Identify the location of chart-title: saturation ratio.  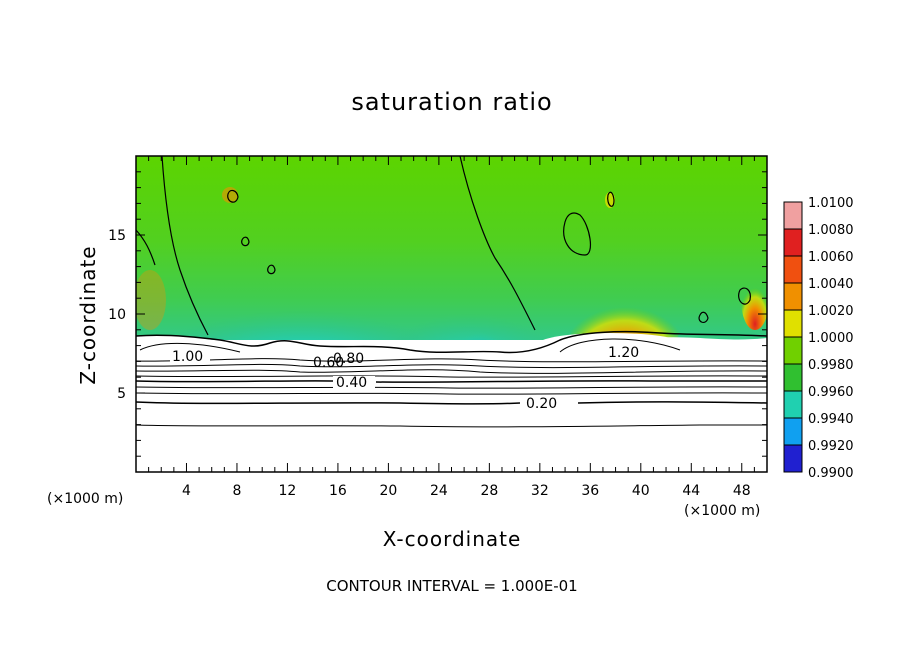
(452, 102).